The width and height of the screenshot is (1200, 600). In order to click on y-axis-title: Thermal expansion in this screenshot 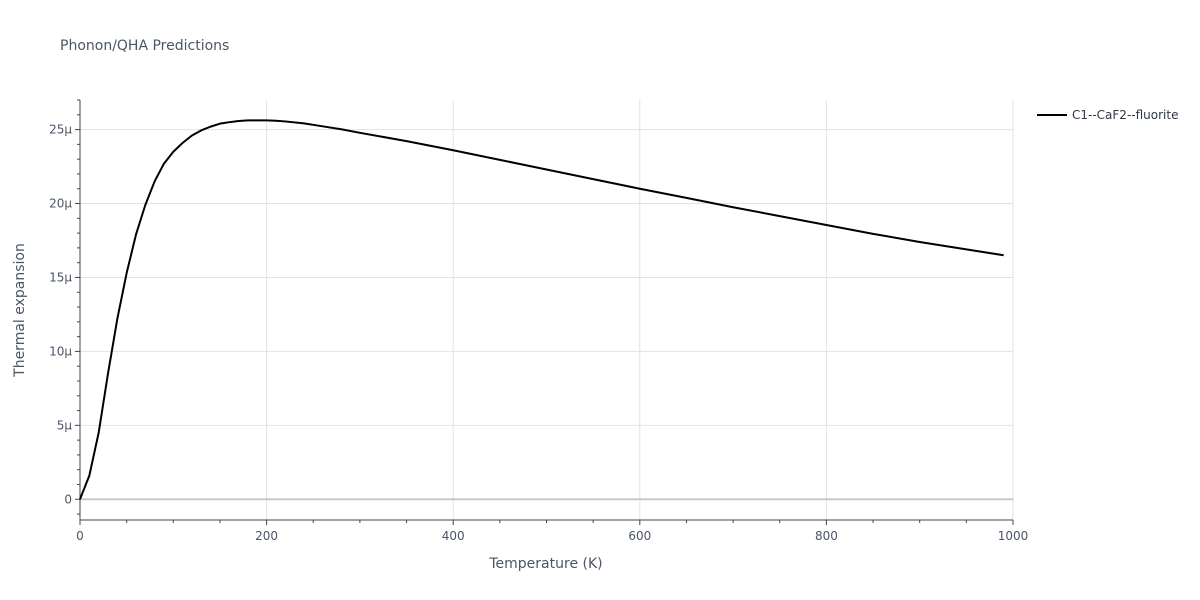, I will do `click(20, 310)`.